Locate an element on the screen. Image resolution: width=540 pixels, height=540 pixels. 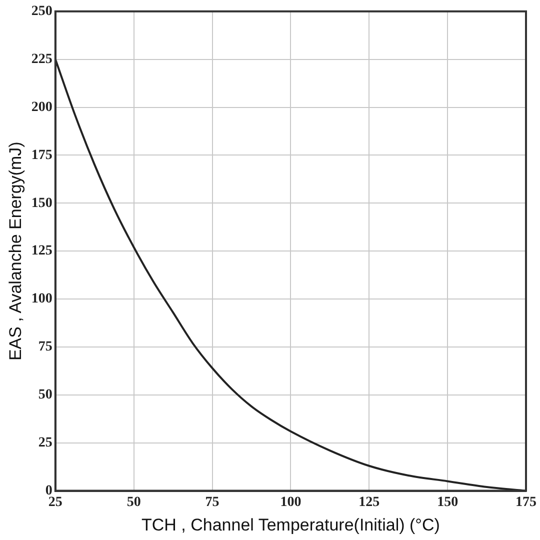
y-tick-label: 250 is located at coordinates (41, 12).